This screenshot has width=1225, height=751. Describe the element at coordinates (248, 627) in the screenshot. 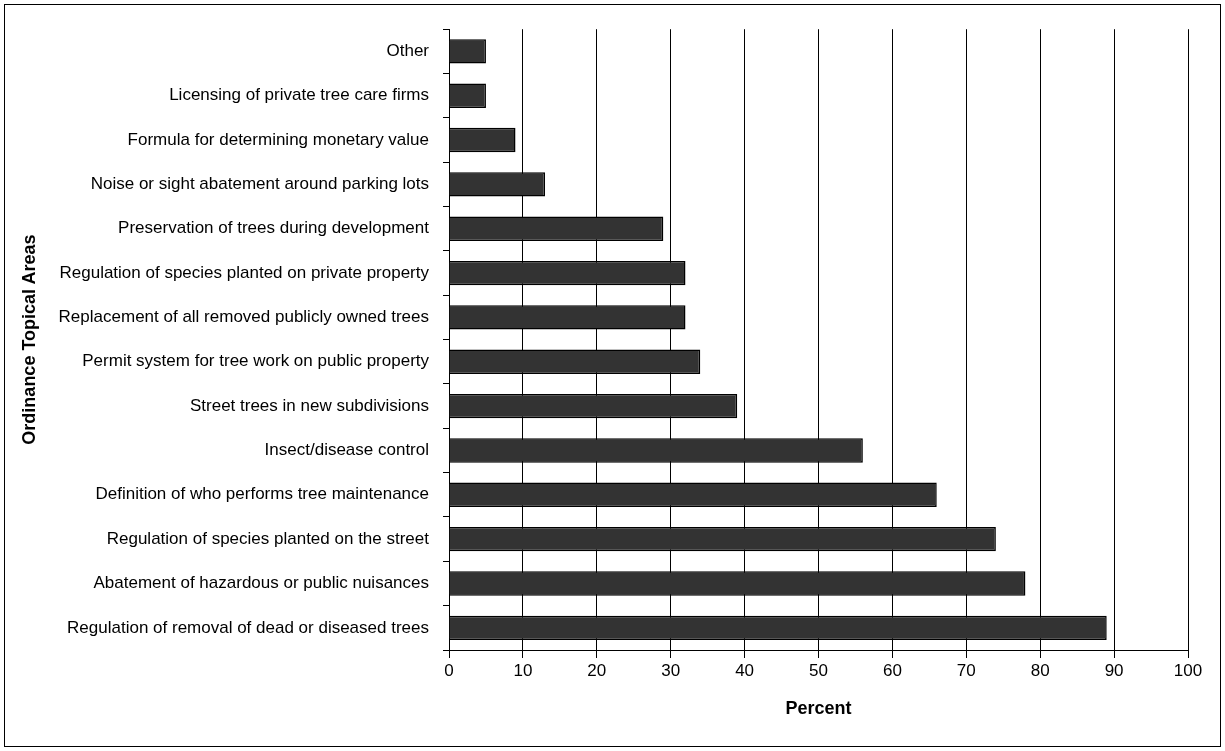

I see `y-tick-label: Regulation of removal of dead or diseased trees` at that location.